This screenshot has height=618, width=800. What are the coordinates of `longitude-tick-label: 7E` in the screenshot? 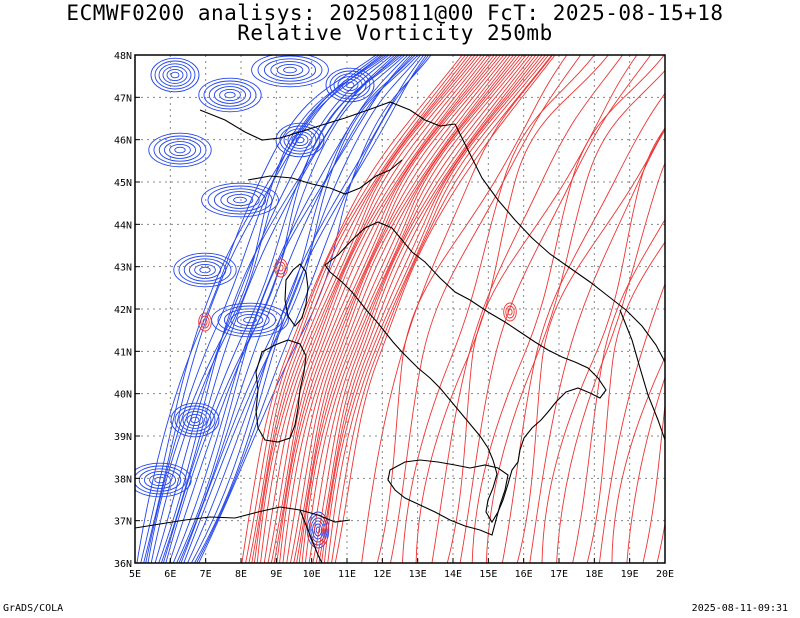 It's located at (206, 574).